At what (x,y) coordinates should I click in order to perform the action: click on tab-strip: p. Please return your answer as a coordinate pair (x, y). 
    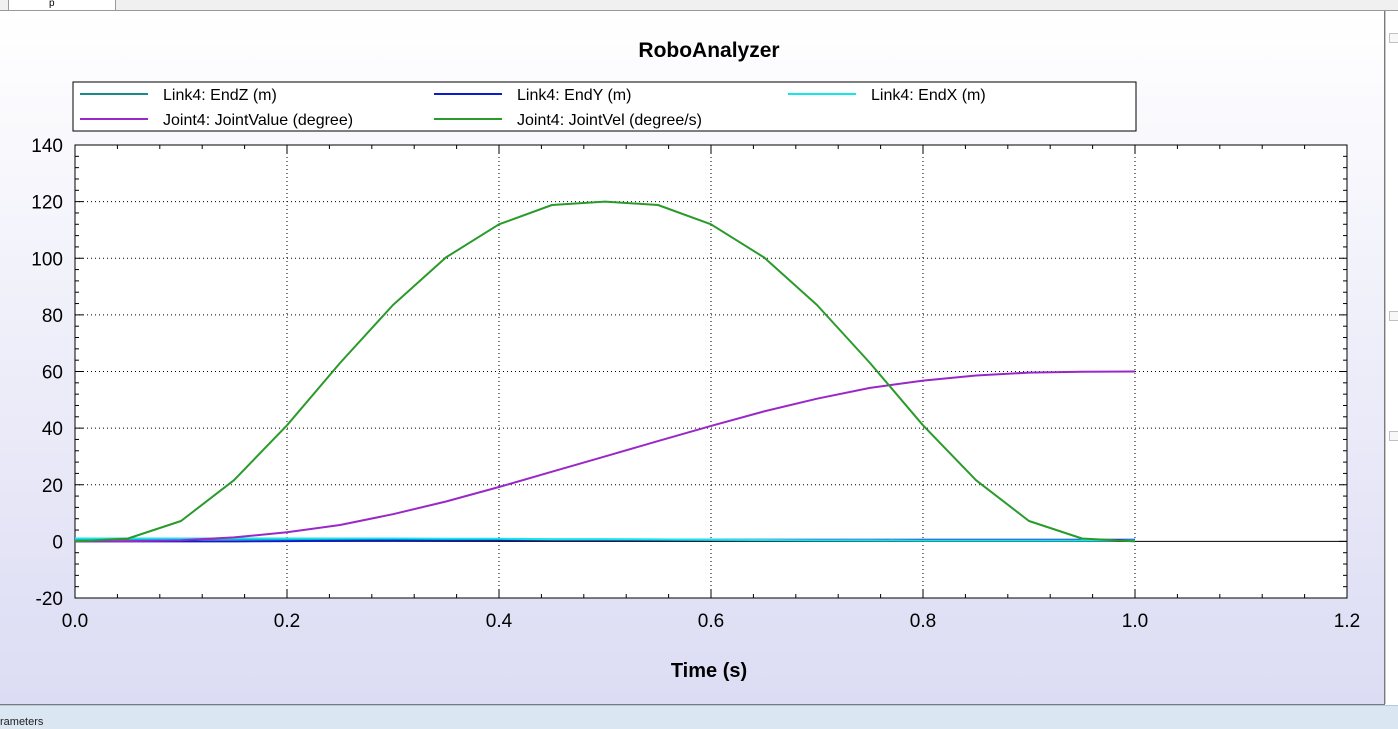
    Looking at the image, I should click on (699, 5).